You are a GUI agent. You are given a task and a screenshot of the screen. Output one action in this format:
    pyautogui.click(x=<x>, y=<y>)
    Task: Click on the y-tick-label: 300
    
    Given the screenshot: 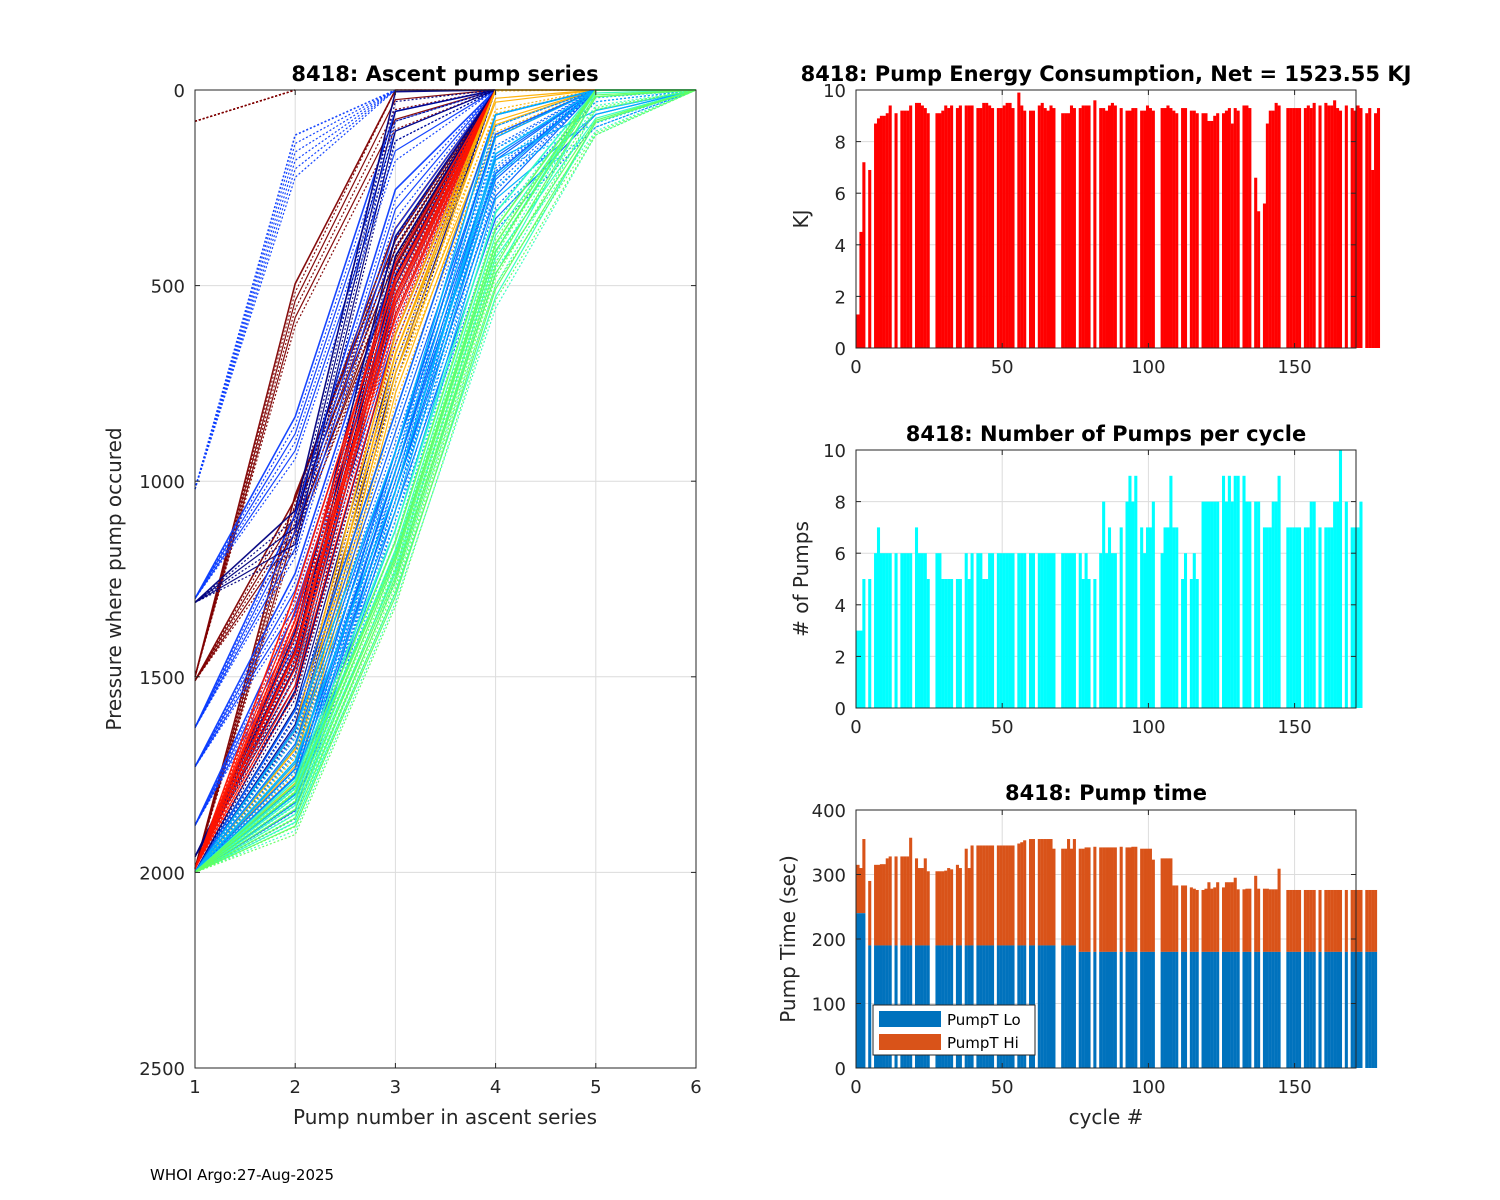 What is the action you would take?
    pyautogui.click(x=829, y=876)
    